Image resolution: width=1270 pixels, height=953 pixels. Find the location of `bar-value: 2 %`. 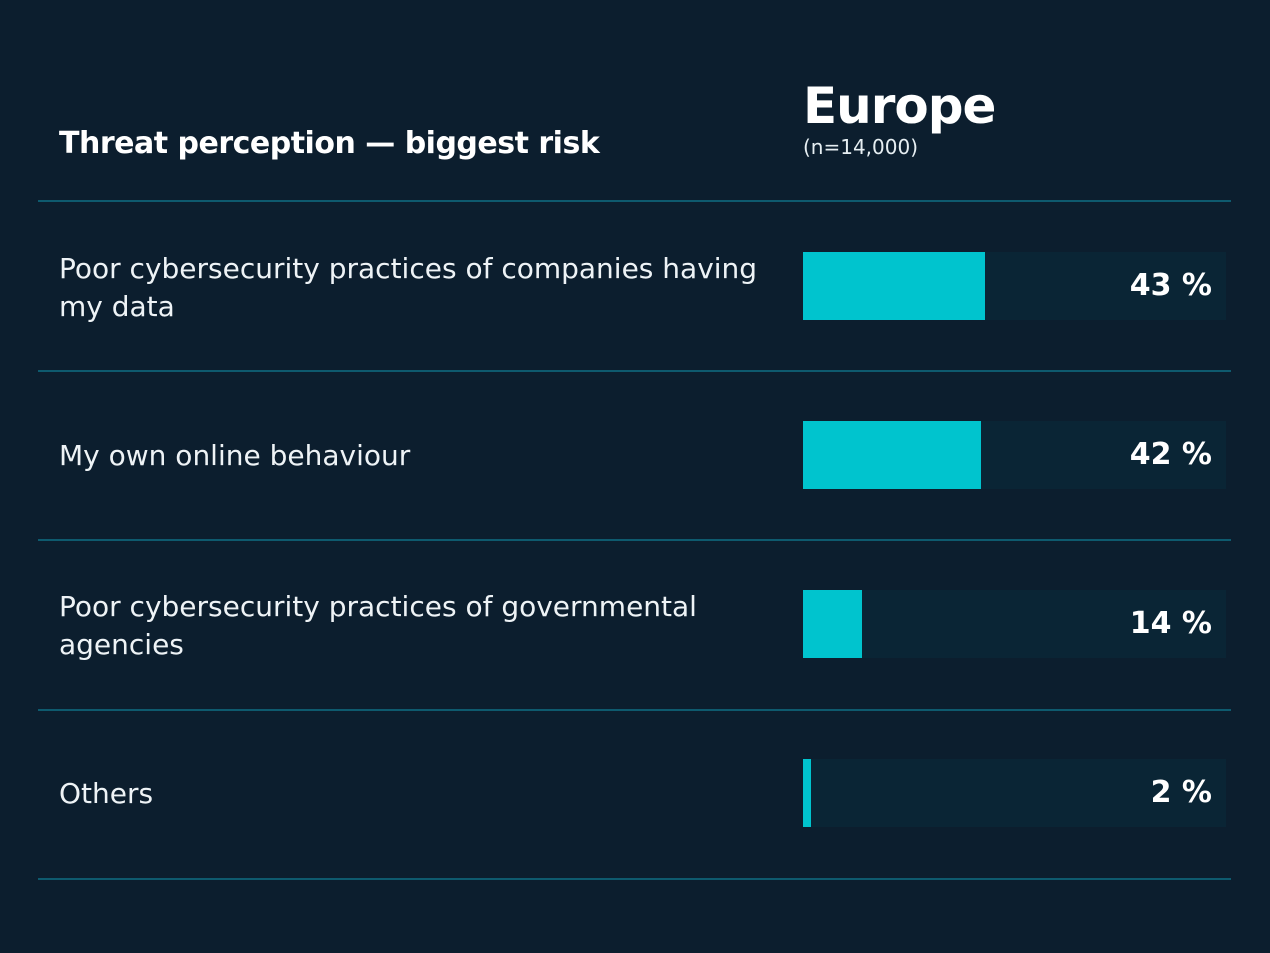

bar-value: 2 % is located at coordinates (1181, 792).